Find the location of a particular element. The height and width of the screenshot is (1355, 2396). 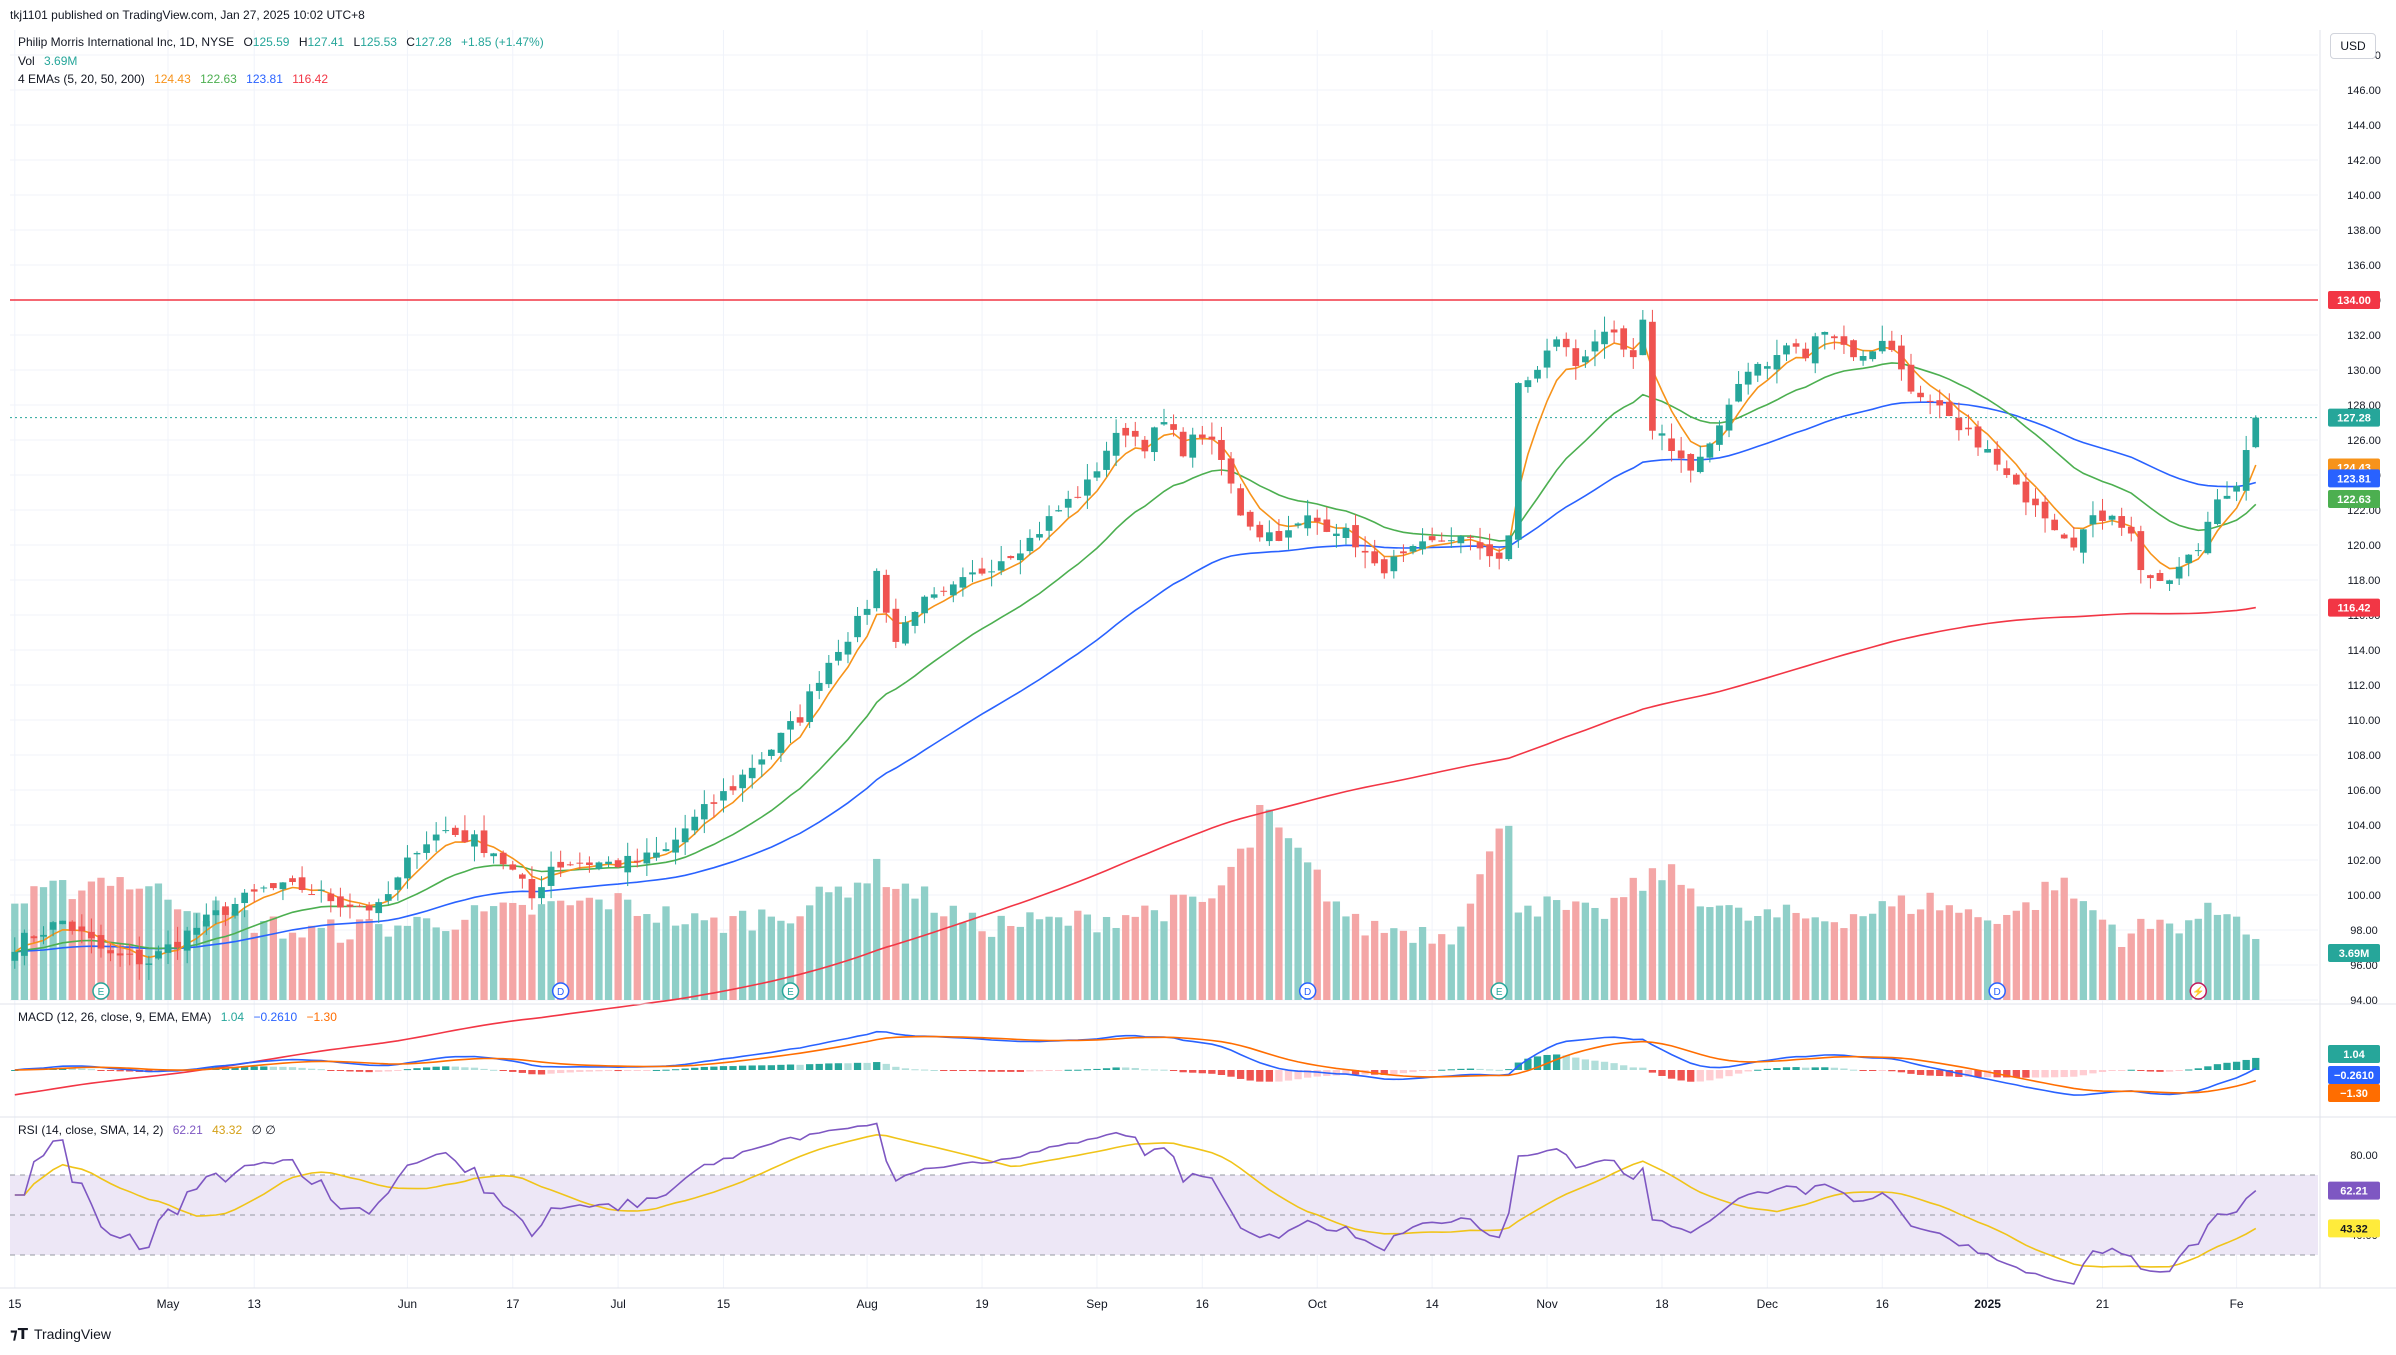

price-tag-text: 127.28 is located at coordinates (2354, 419).